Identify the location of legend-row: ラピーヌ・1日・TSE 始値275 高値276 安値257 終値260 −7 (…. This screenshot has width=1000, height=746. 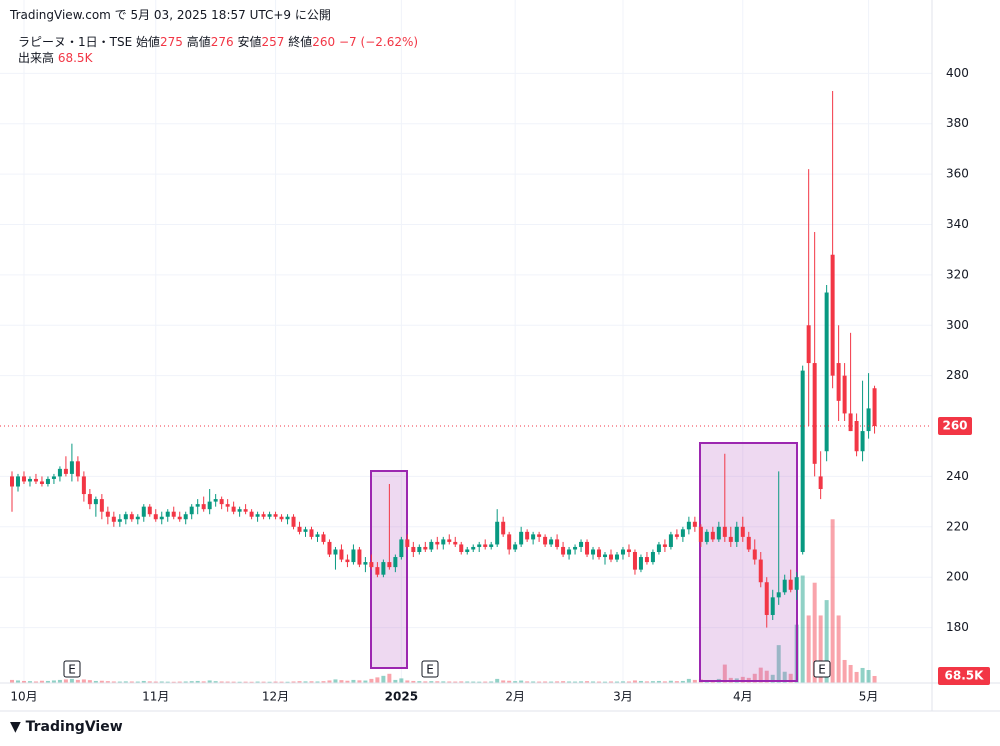
(218, 42).